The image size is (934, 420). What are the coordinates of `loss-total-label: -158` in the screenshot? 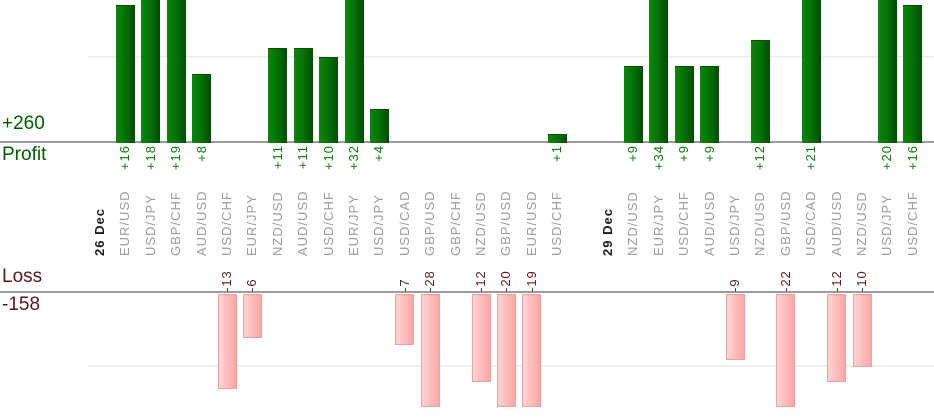 It's located at (21, 304).